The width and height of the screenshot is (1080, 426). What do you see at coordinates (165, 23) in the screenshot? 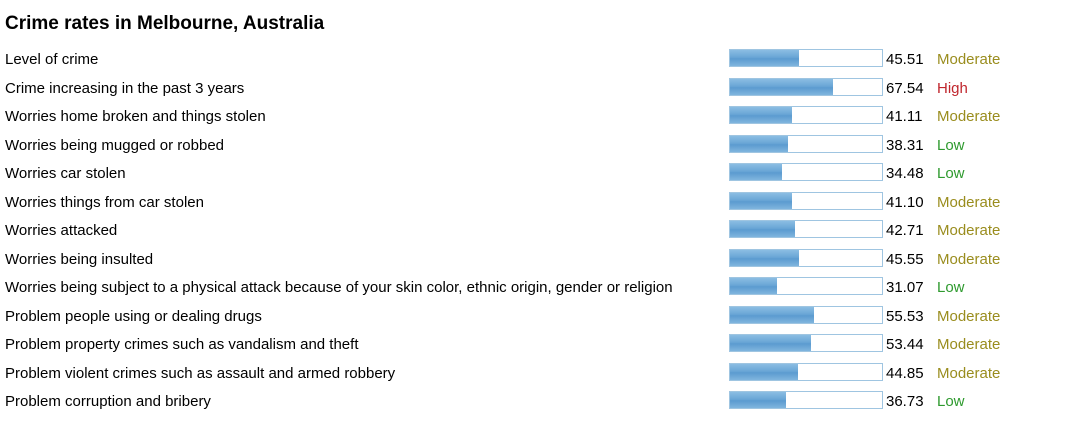
I see `page-title: Crime rates in Melbourne, Australia` at bounding box center [165, 23].